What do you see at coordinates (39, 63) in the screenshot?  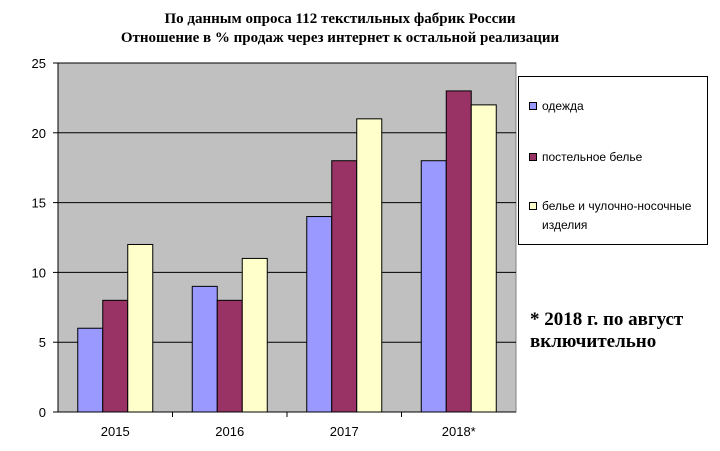 I see `y-tick-label: 25` at bounding box center [39, 63].